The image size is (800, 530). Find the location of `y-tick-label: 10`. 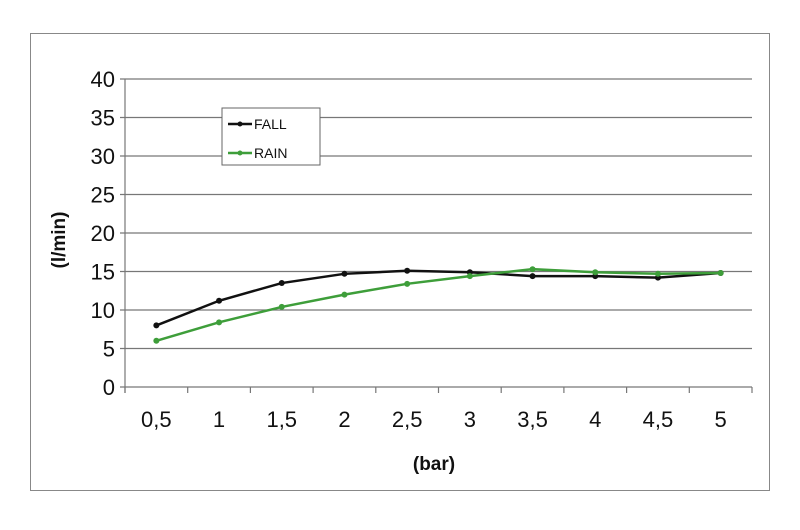

y-tick-label: 10 is located at coordinates (103, 310).